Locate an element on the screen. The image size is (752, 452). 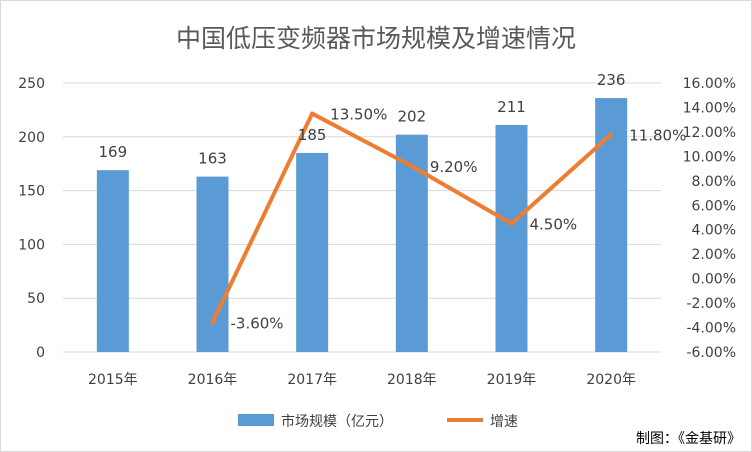
x-tick-label: 2018年 is located at coordinates (412, 380).